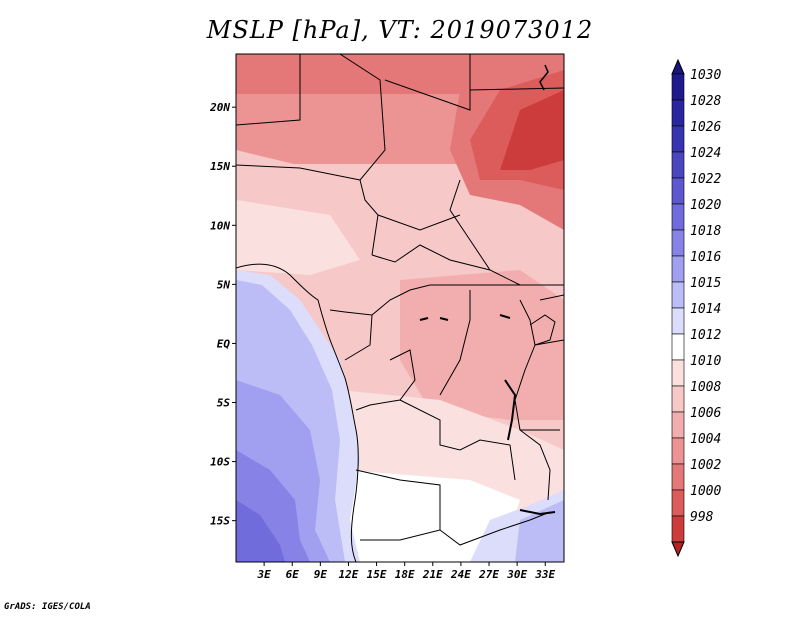 This screenshot has width=800, height=618. What do you see at coordinates (705, 257) in the screenshot?
I see `colorbar-label: 1016` at bounding box center [705, 257].